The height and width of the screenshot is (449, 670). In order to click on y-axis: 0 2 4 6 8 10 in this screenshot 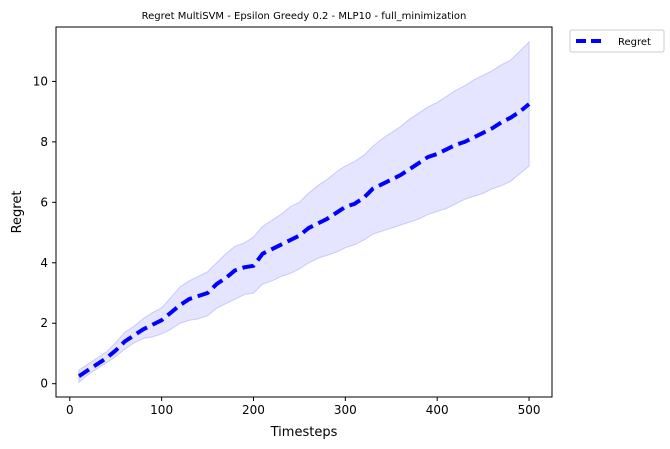, I will do `click(44, 232)`.